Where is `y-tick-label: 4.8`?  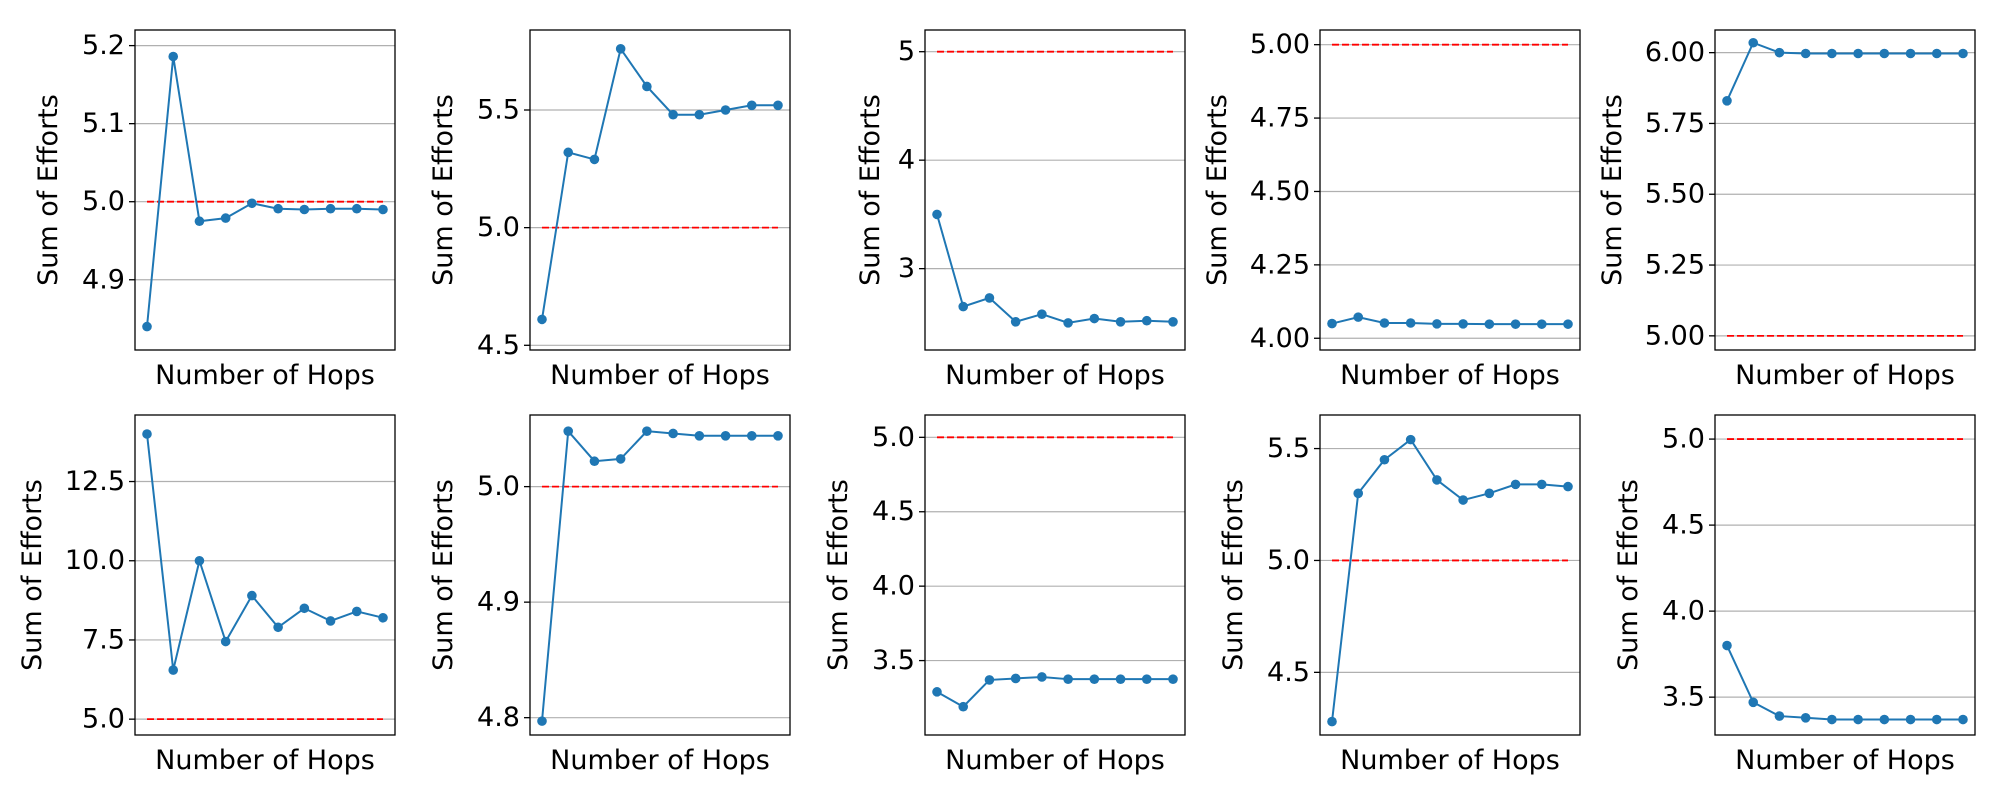
y-tick-label: 4.8 is located at coordinates (498, 717).